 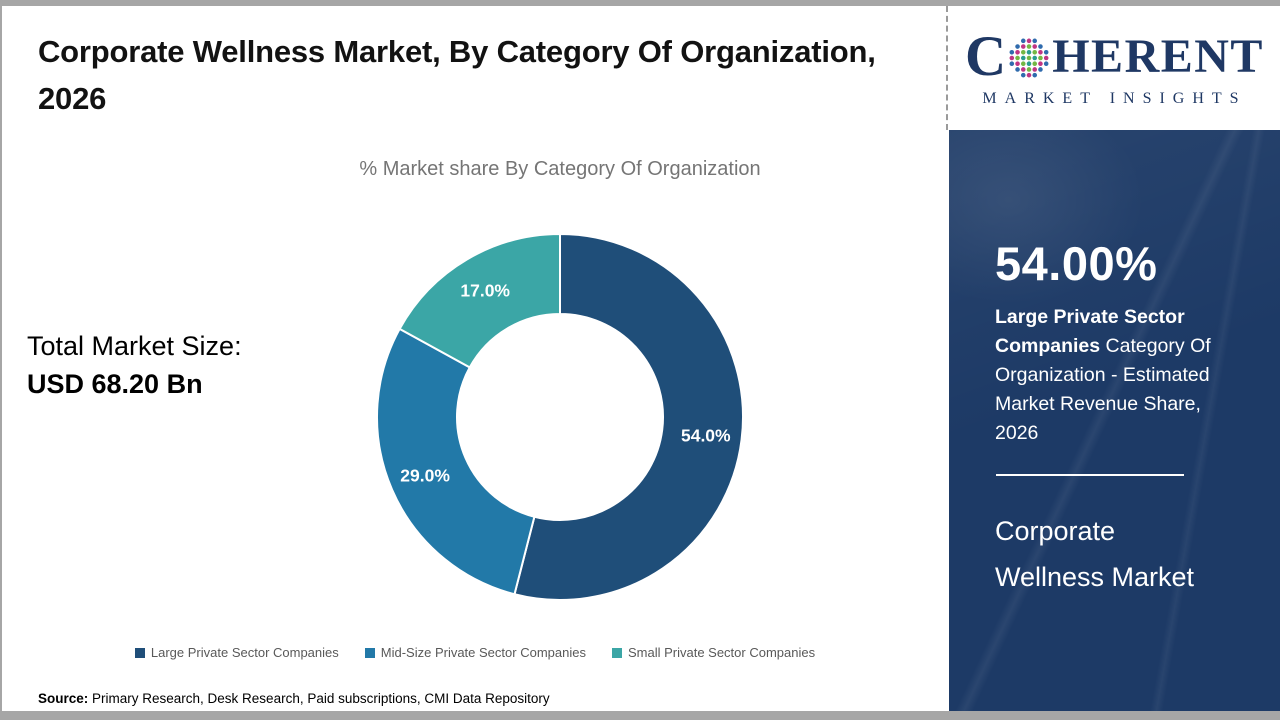 What do you see at coordinates (1090, 475) in the screenshot?
I see `sidebar-divider` at bounding box center [1090, 475].